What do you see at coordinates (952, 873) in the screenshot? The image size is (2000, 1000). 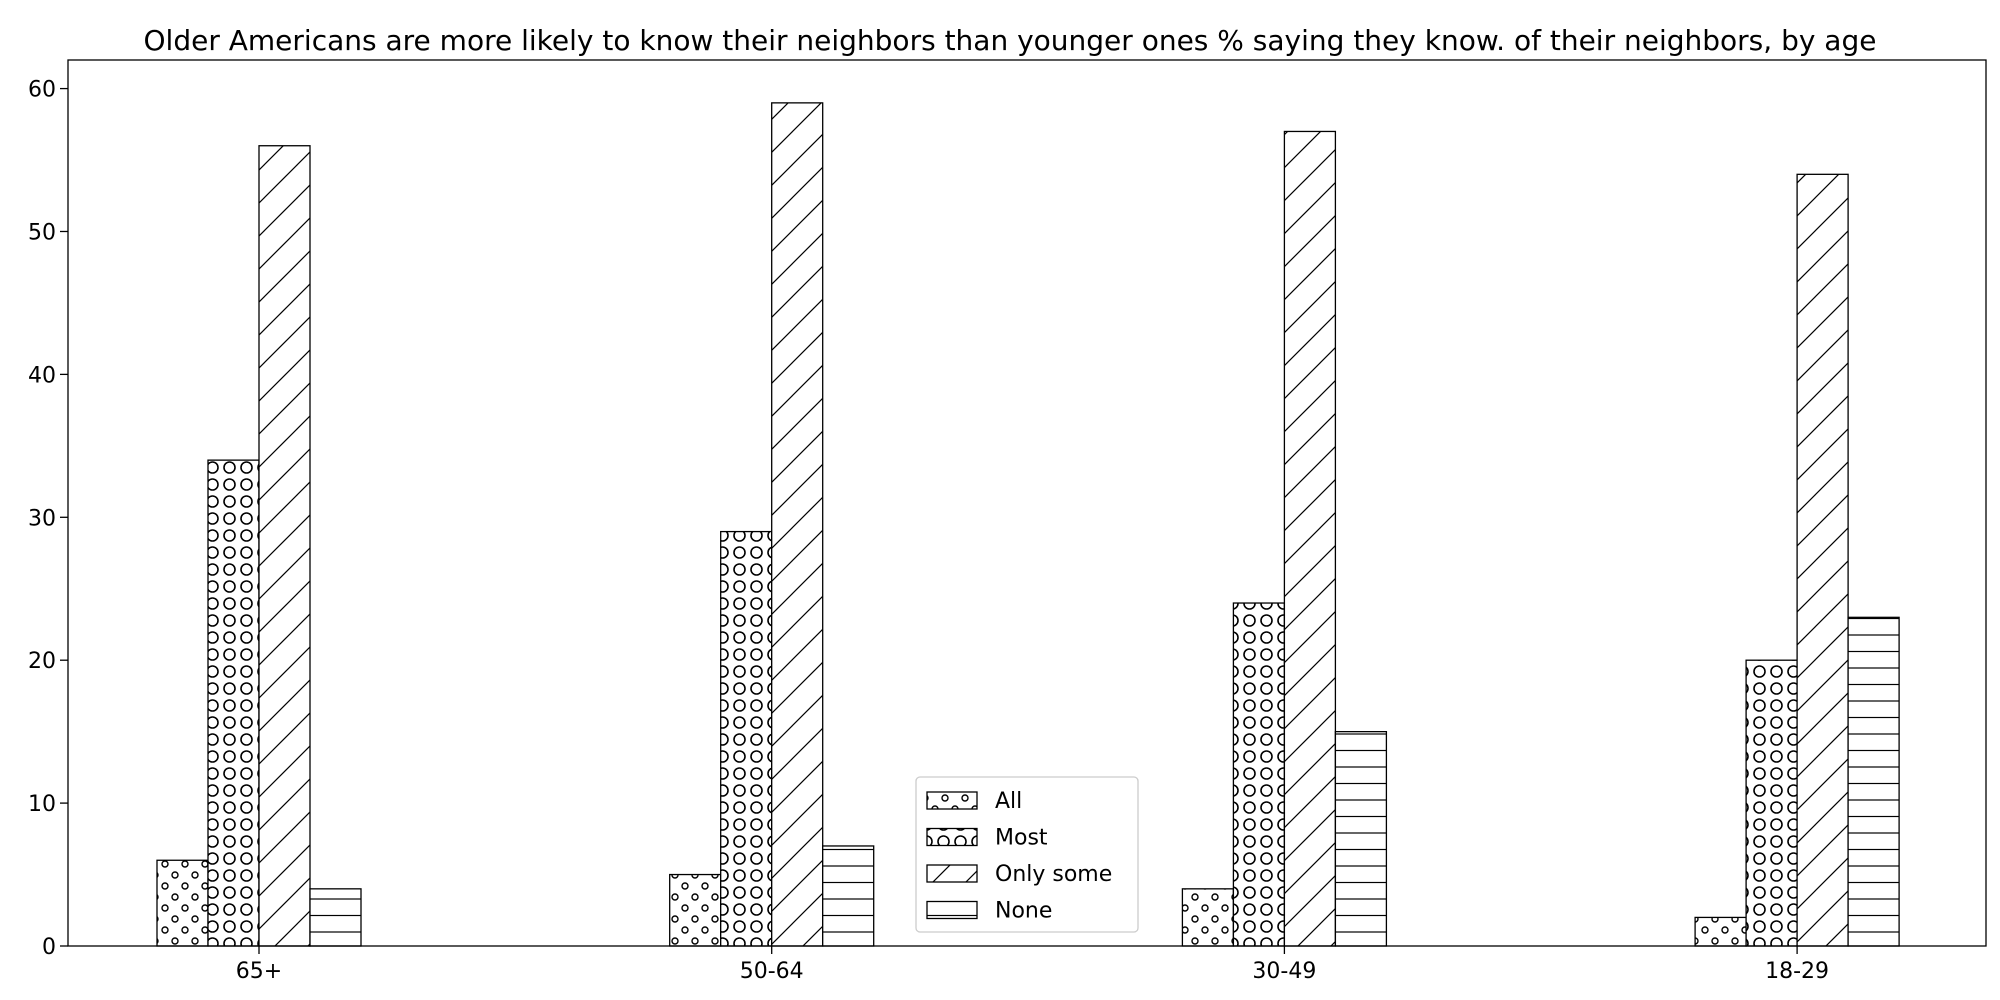 I see `legend-swatch-only-some` at bounding box center [952, 873].